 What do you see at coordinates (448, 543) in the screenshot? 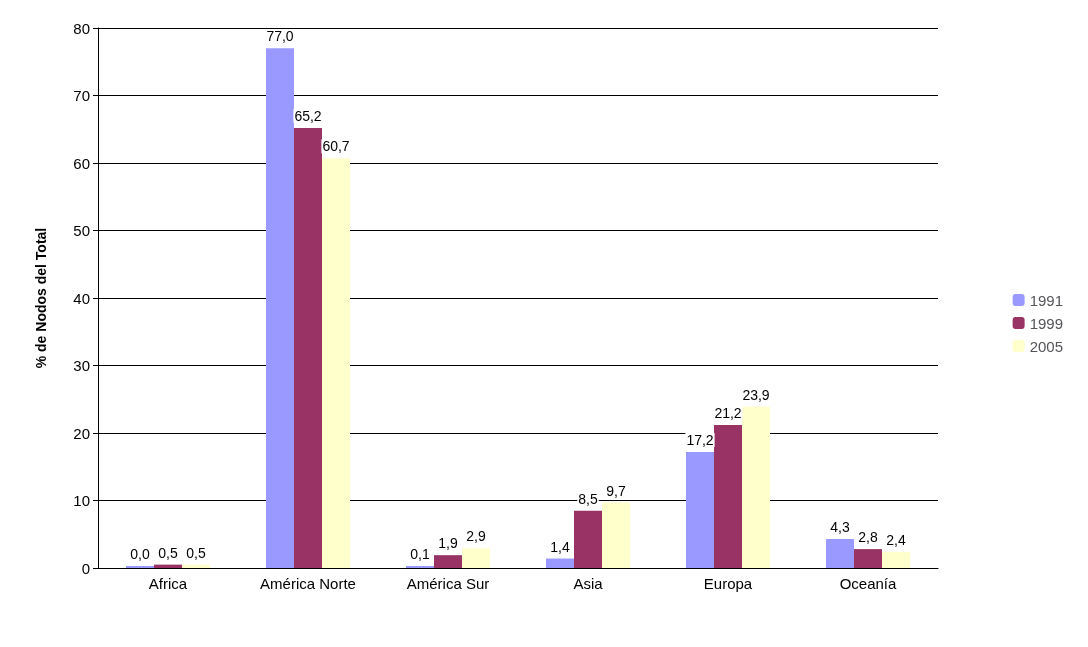
I see `data-label: 1,9` at bounding box center [448, 543].